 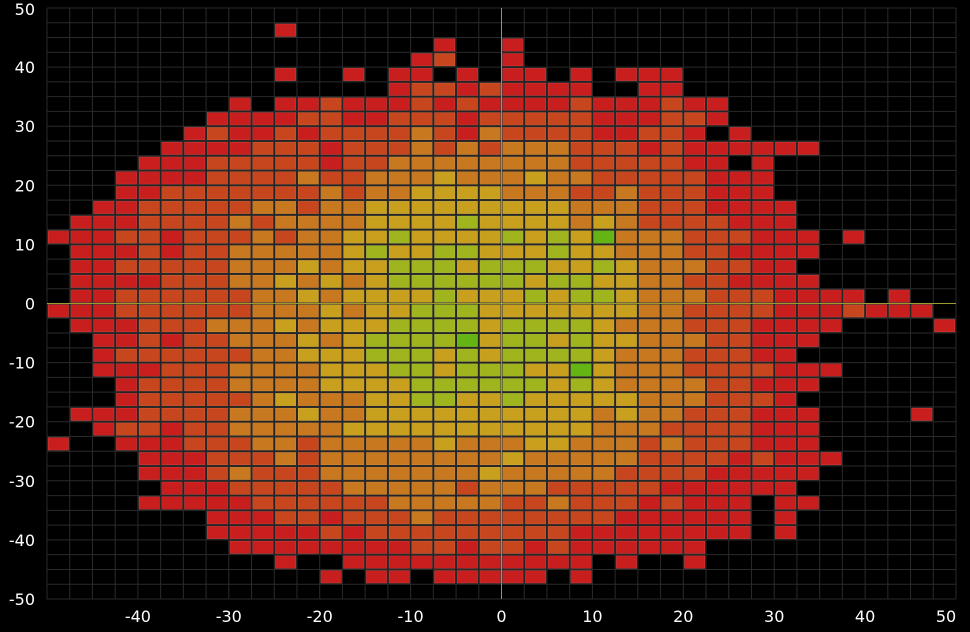 What do you see at coordinates (25, 185) in the screenshot?
I see `y-tick-label: 20` at bounding box center [25, 185].